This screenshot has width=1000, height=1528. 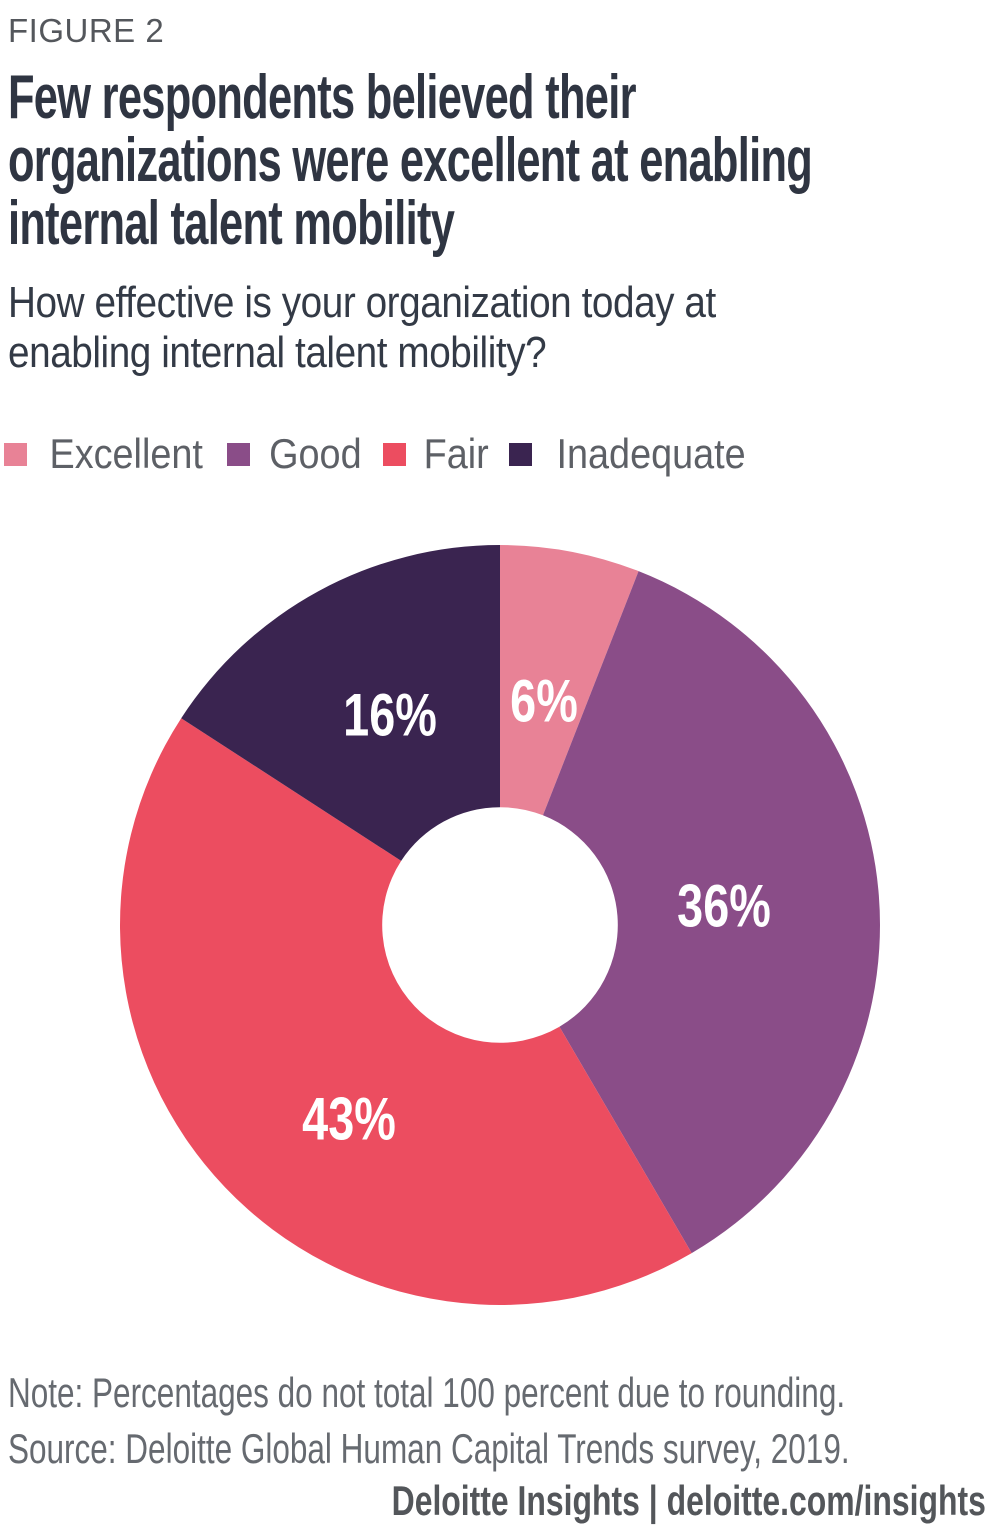 I want to click on legend-label-fair: Fair, so click(x=456, y=453).